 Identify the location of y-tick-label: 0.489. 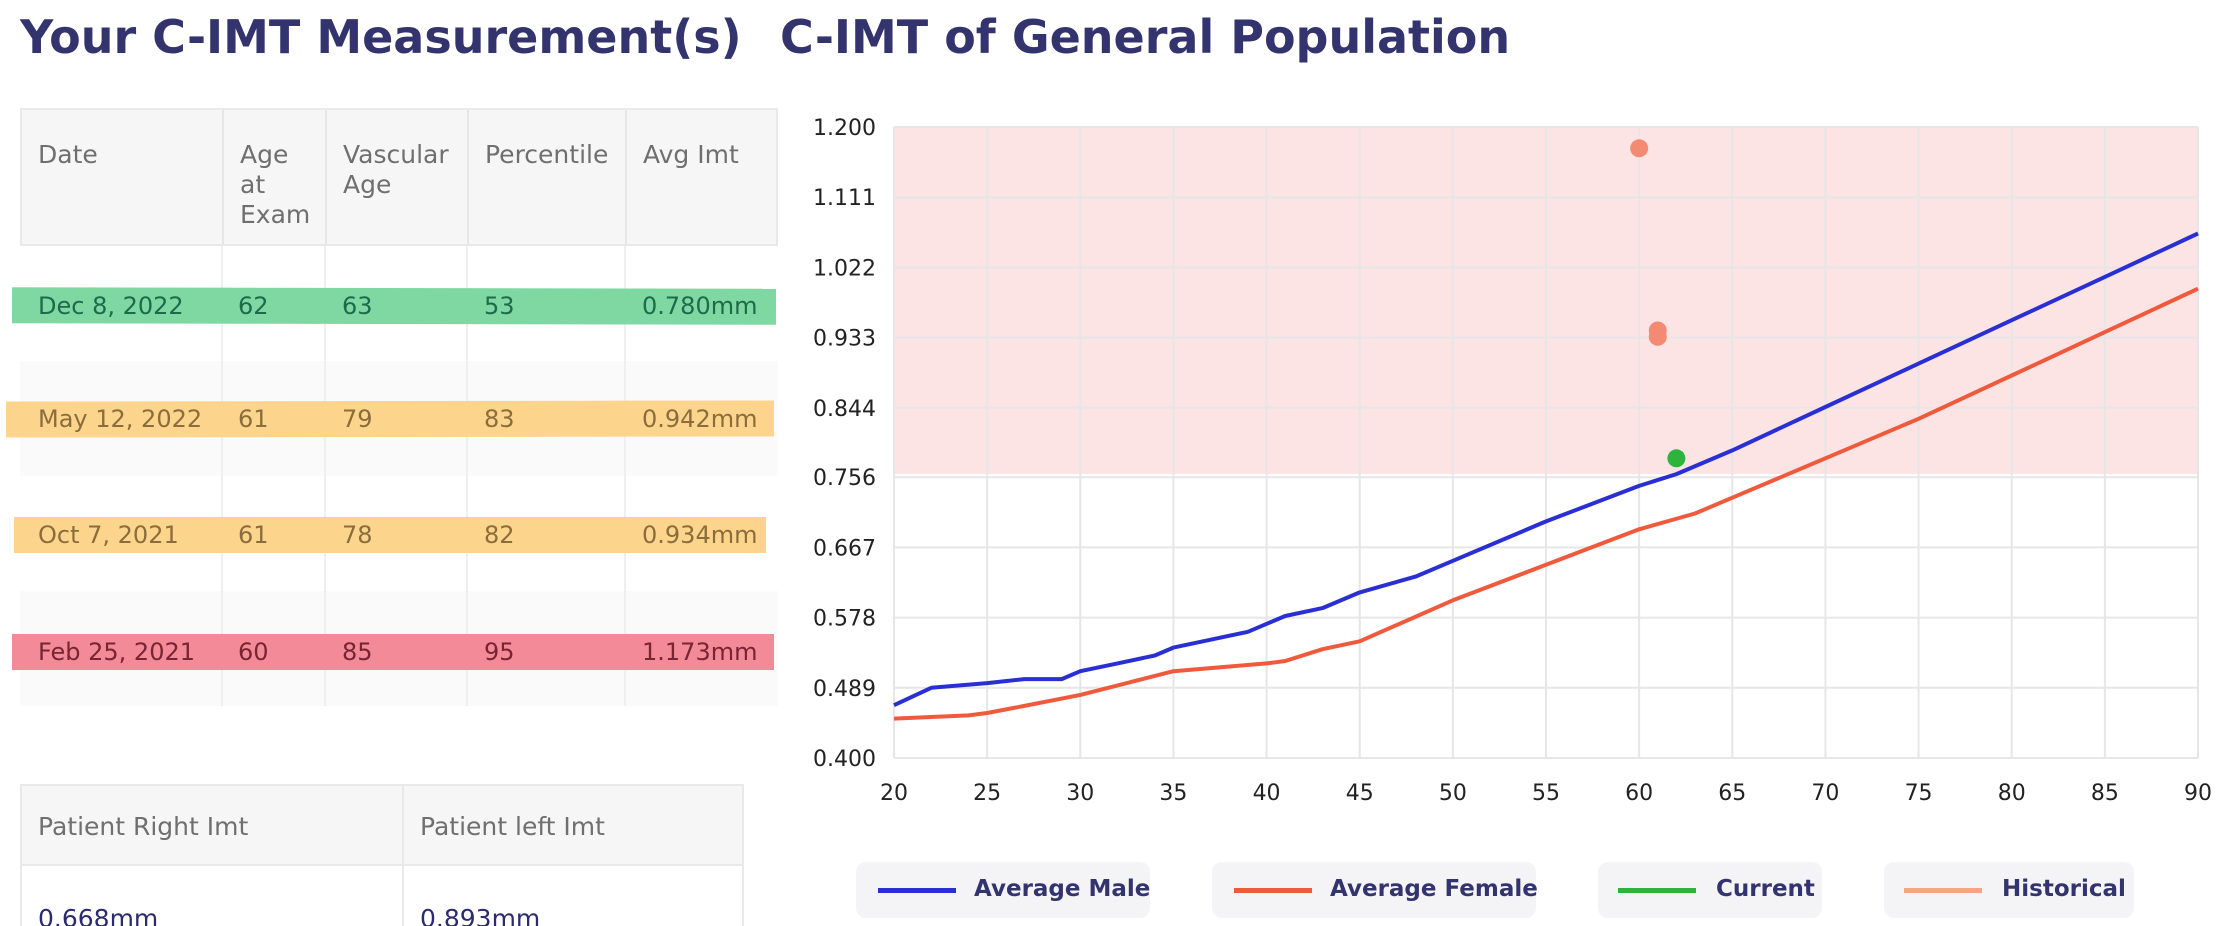
(844, 689).